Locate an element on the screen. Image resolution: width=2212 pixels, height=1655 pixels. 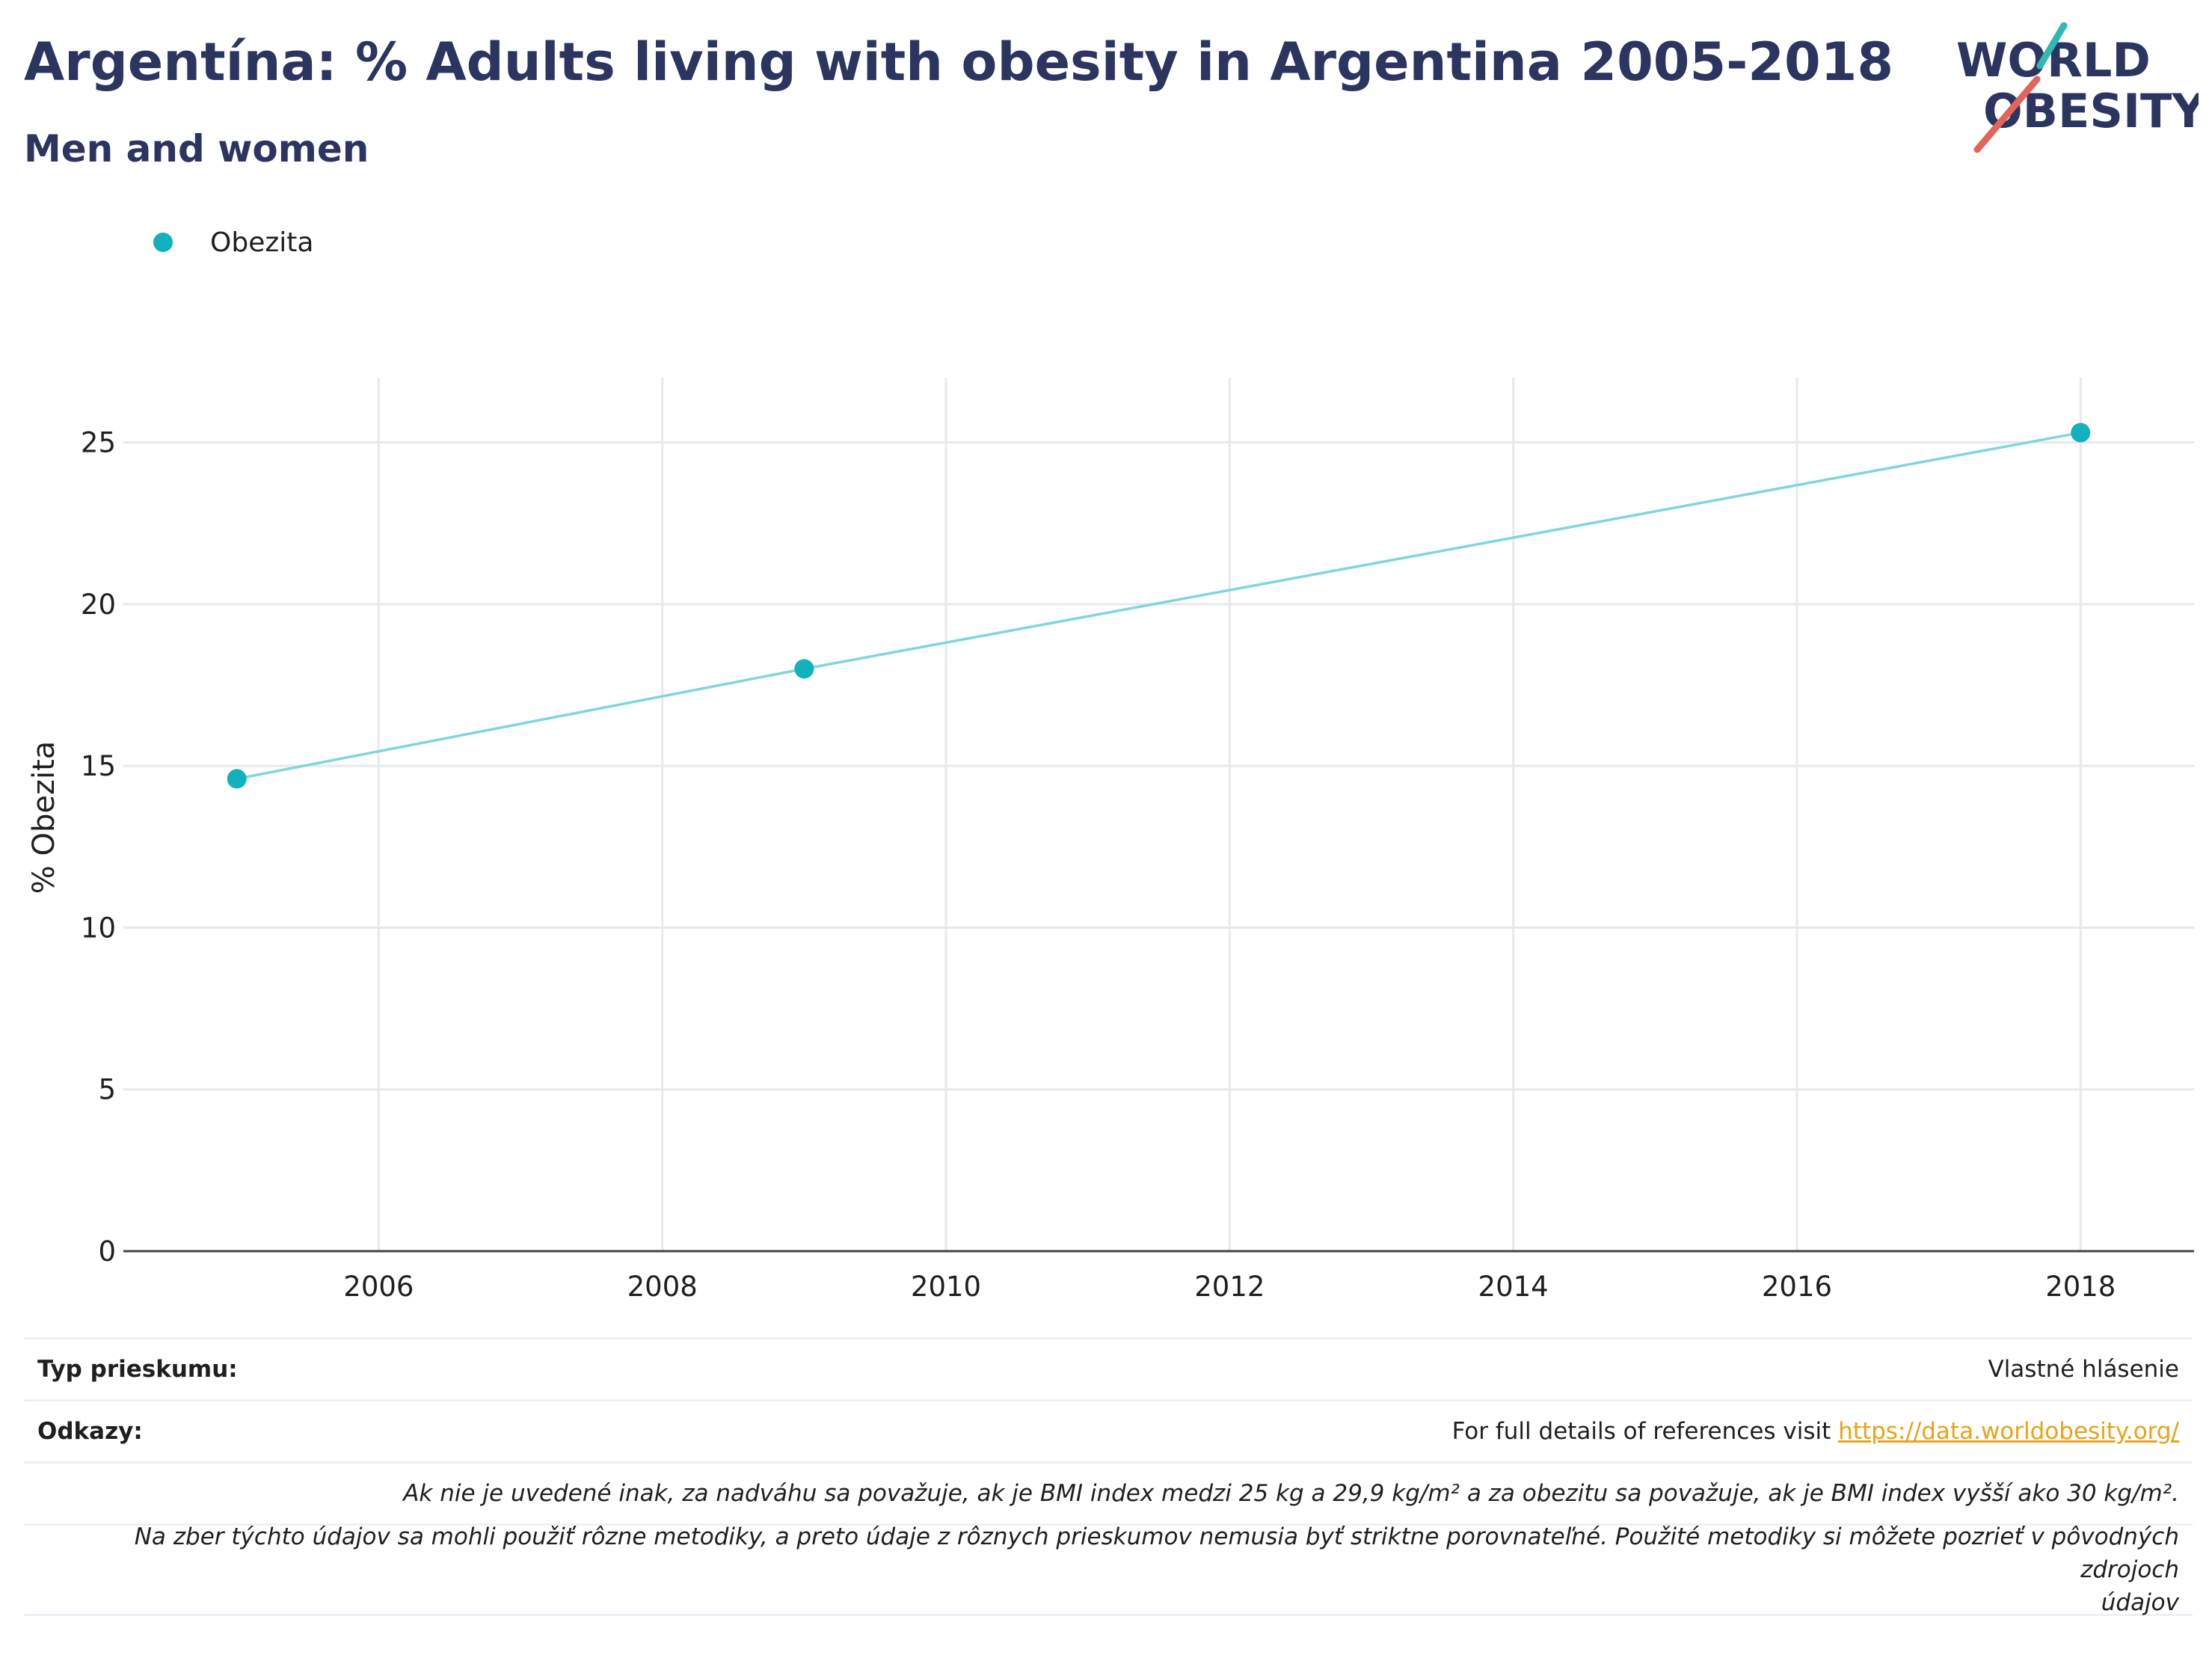
y-tick-label: 25 is located at coordinates (98, 443).